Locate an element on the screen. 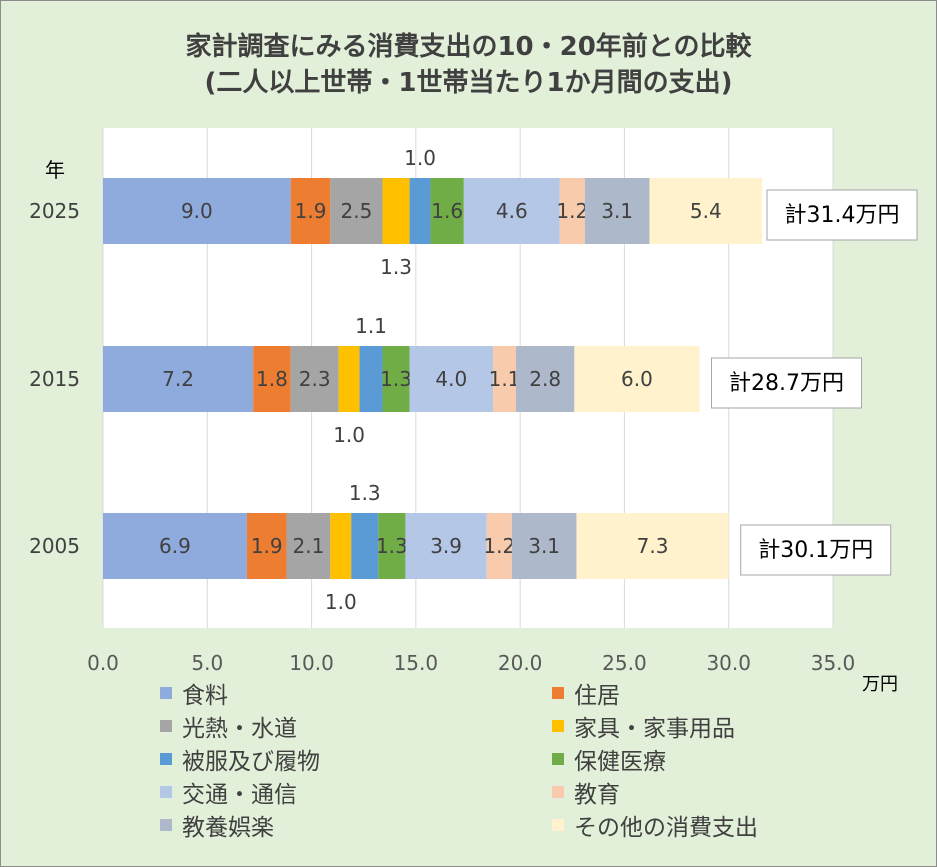  data-label: 6.9 is located at coordinates (175, 546).